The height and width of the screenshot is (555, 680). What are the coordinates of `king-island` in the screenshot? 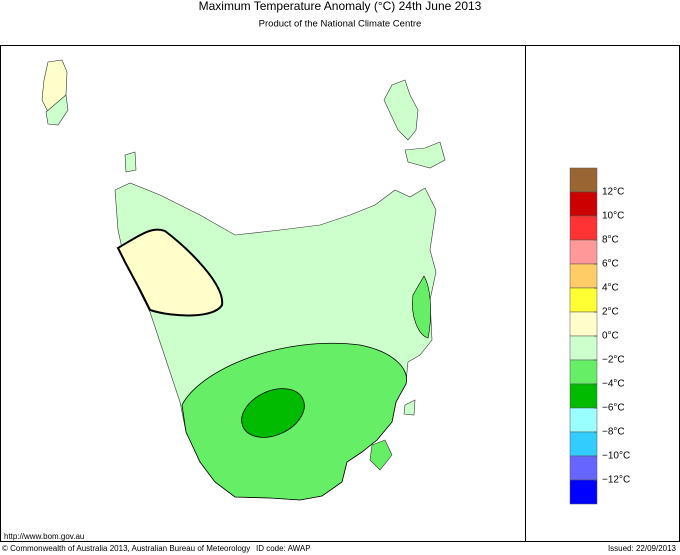 It's located at (57, 110).